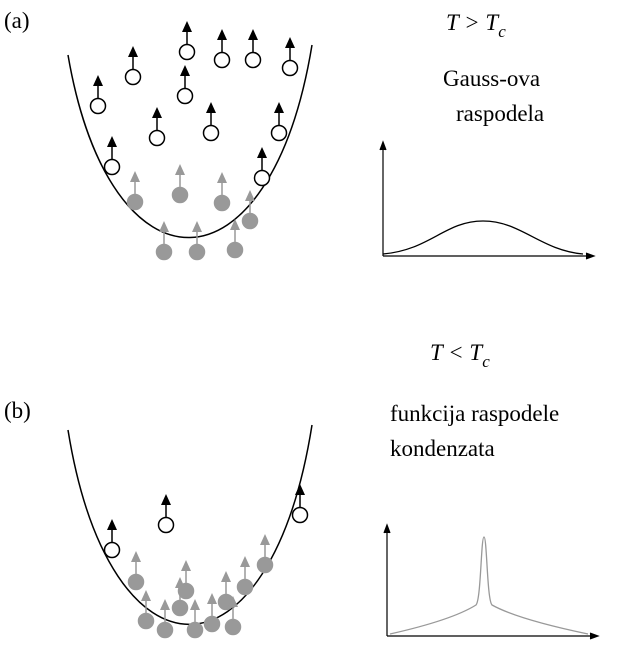 The height and width of the screenshot is (671, 623). Describe the element at coordinates (190, 141) in the screenshot. I see `potential-well` at that location.